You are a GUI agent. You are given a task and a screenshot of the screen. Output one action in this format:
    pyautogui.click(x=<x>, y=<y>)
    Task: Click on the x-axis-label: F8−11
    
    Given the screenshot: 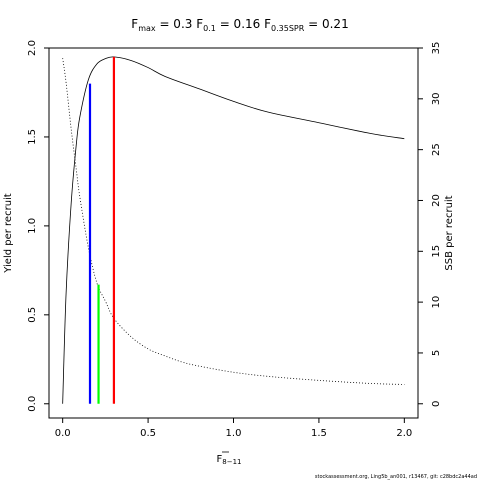 What is the action you would take?
    pyautogui.click(x=229, y=460)
    